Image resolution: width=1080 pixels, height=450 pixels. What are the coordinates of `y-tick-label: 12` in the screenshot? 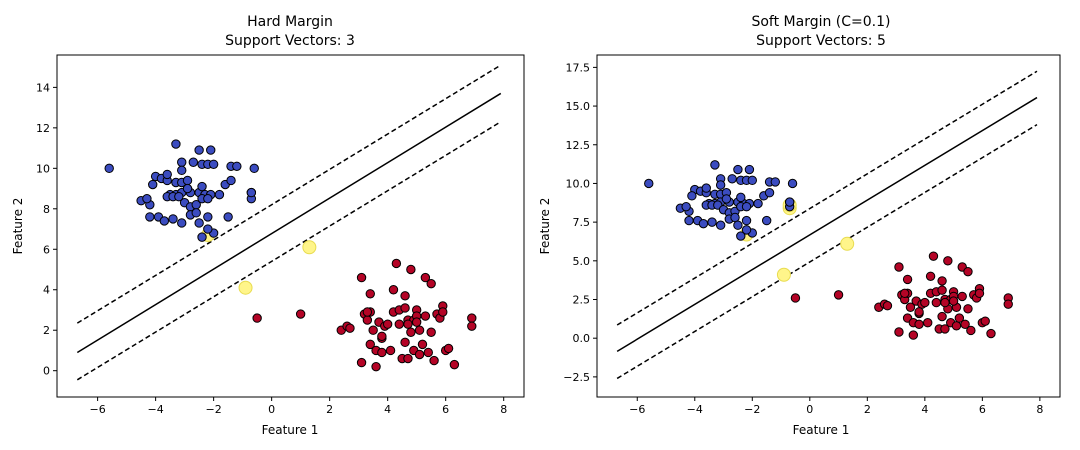 It's located at (43, 128).